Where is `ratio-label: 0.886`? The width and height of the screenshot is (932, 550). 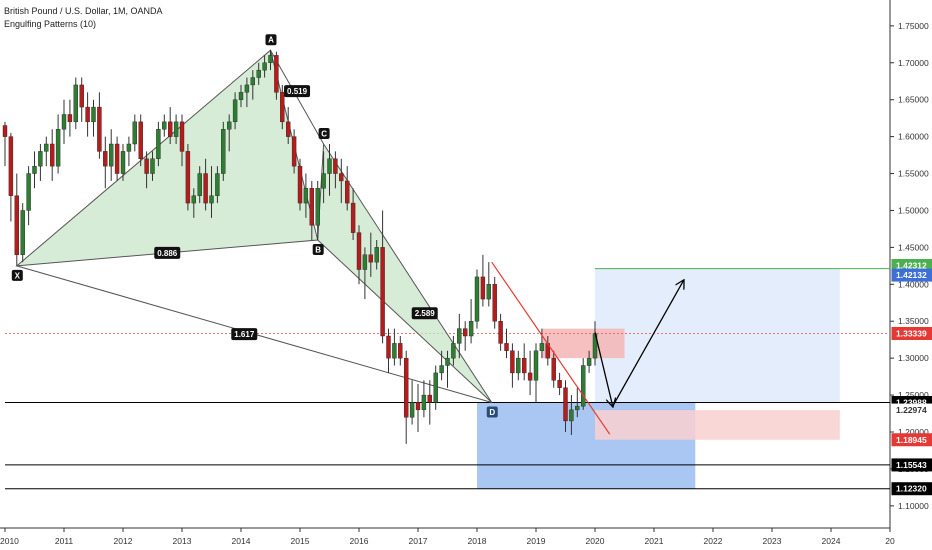 ratio-label: 0.886 is located at coordinates (167, 253).